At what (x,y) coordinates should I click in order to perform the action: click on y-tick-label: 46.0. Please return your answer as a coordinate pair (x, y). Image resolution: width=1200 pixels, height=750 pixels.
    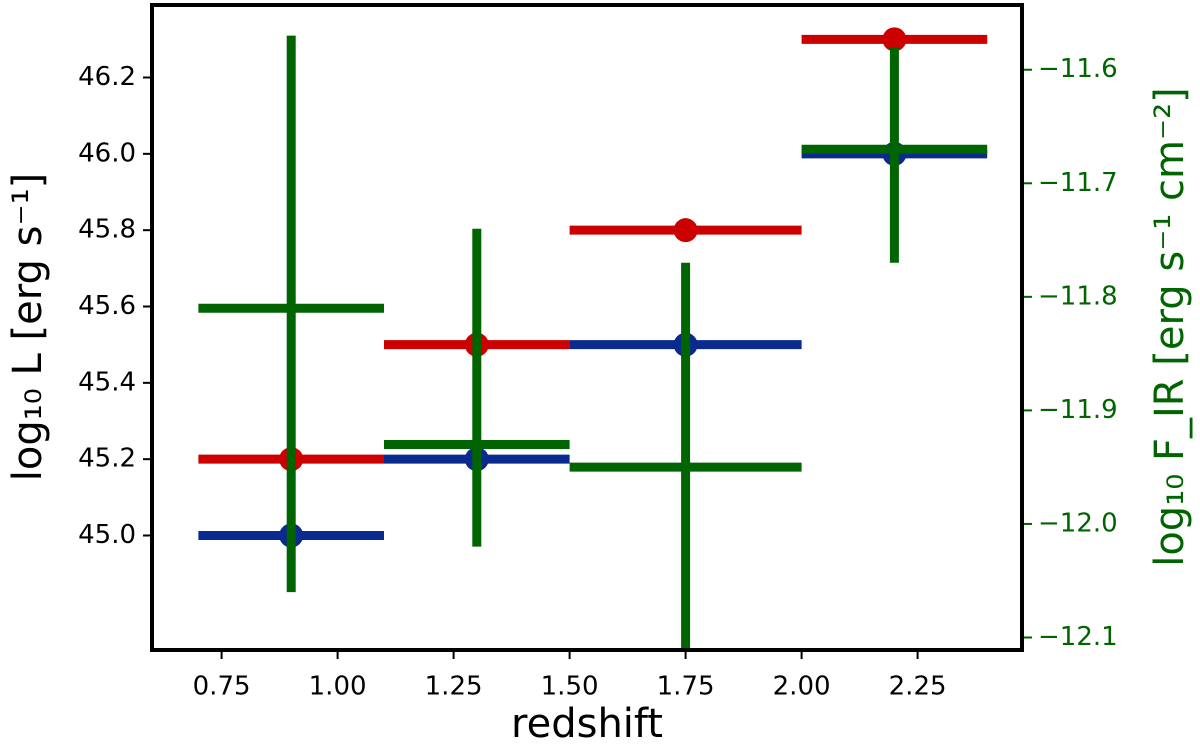
    Looking at the image, I should click on (107, 153).